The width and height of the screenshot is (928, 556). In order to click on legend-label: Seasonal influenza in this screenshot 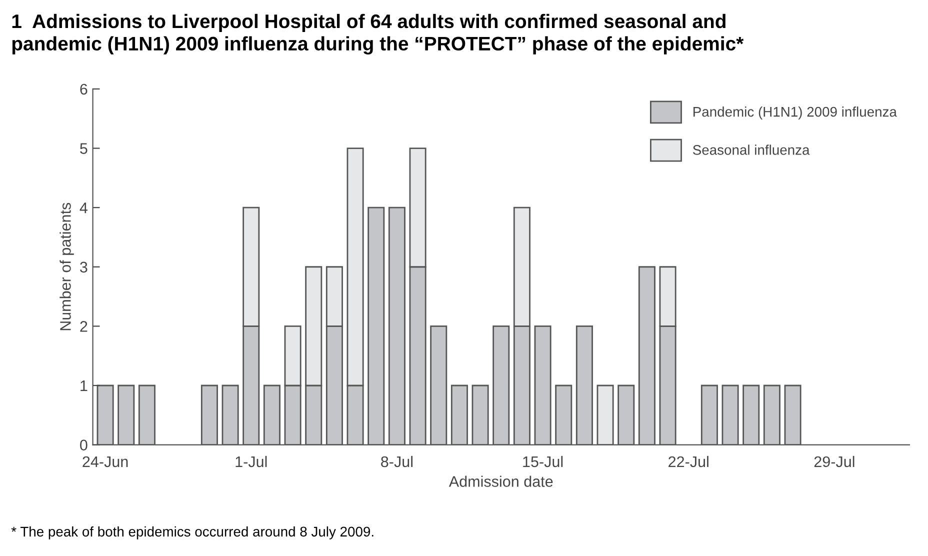, I will do `click(751, 149)`.